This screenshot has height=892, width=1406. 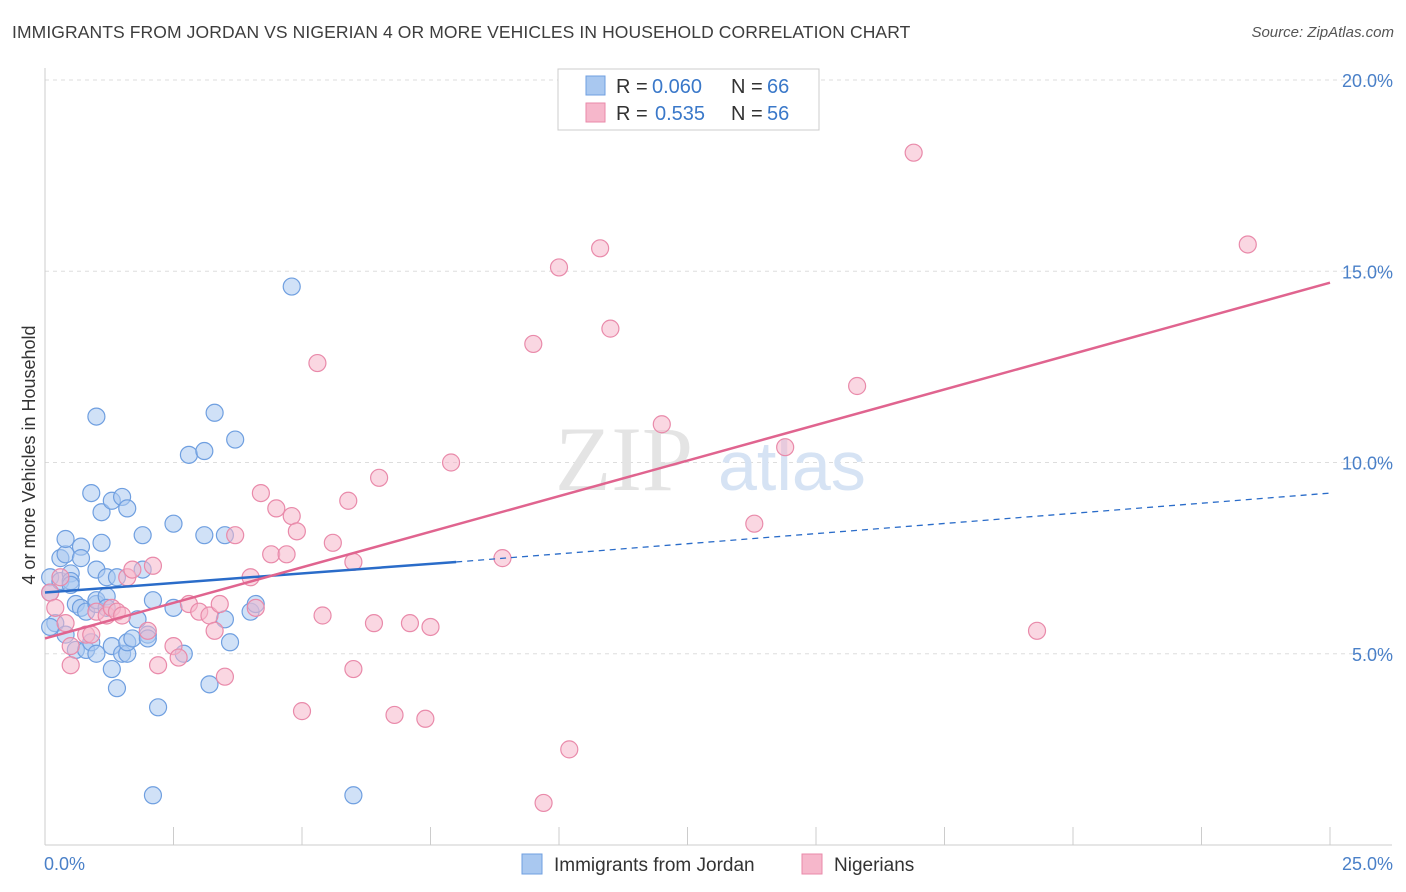 I want to click on legend-r-value-1: 0.060, so click(x=677, y=87).